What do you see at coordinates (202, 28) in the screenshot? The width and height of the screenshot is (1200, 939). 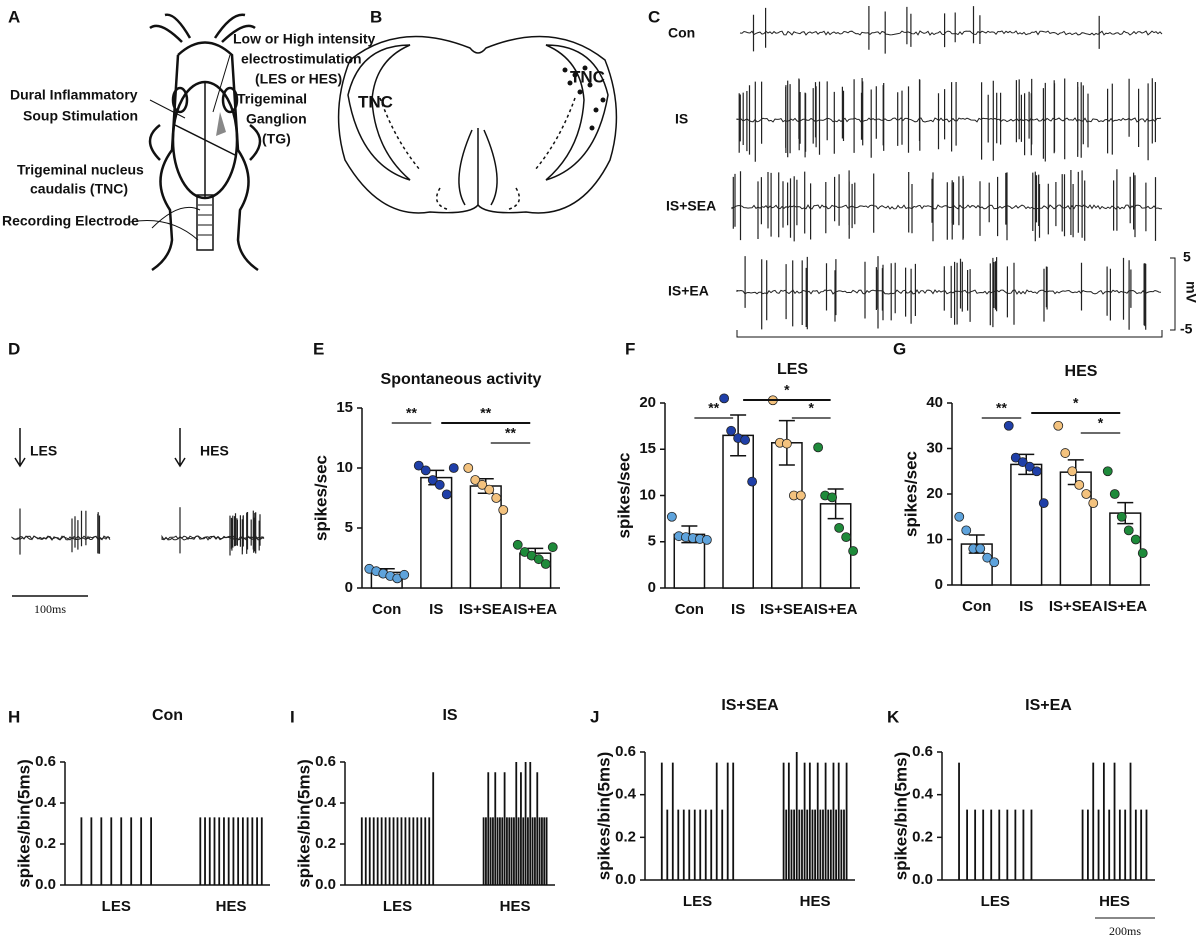 I see `whiskers` at bounding box center [202, 28].